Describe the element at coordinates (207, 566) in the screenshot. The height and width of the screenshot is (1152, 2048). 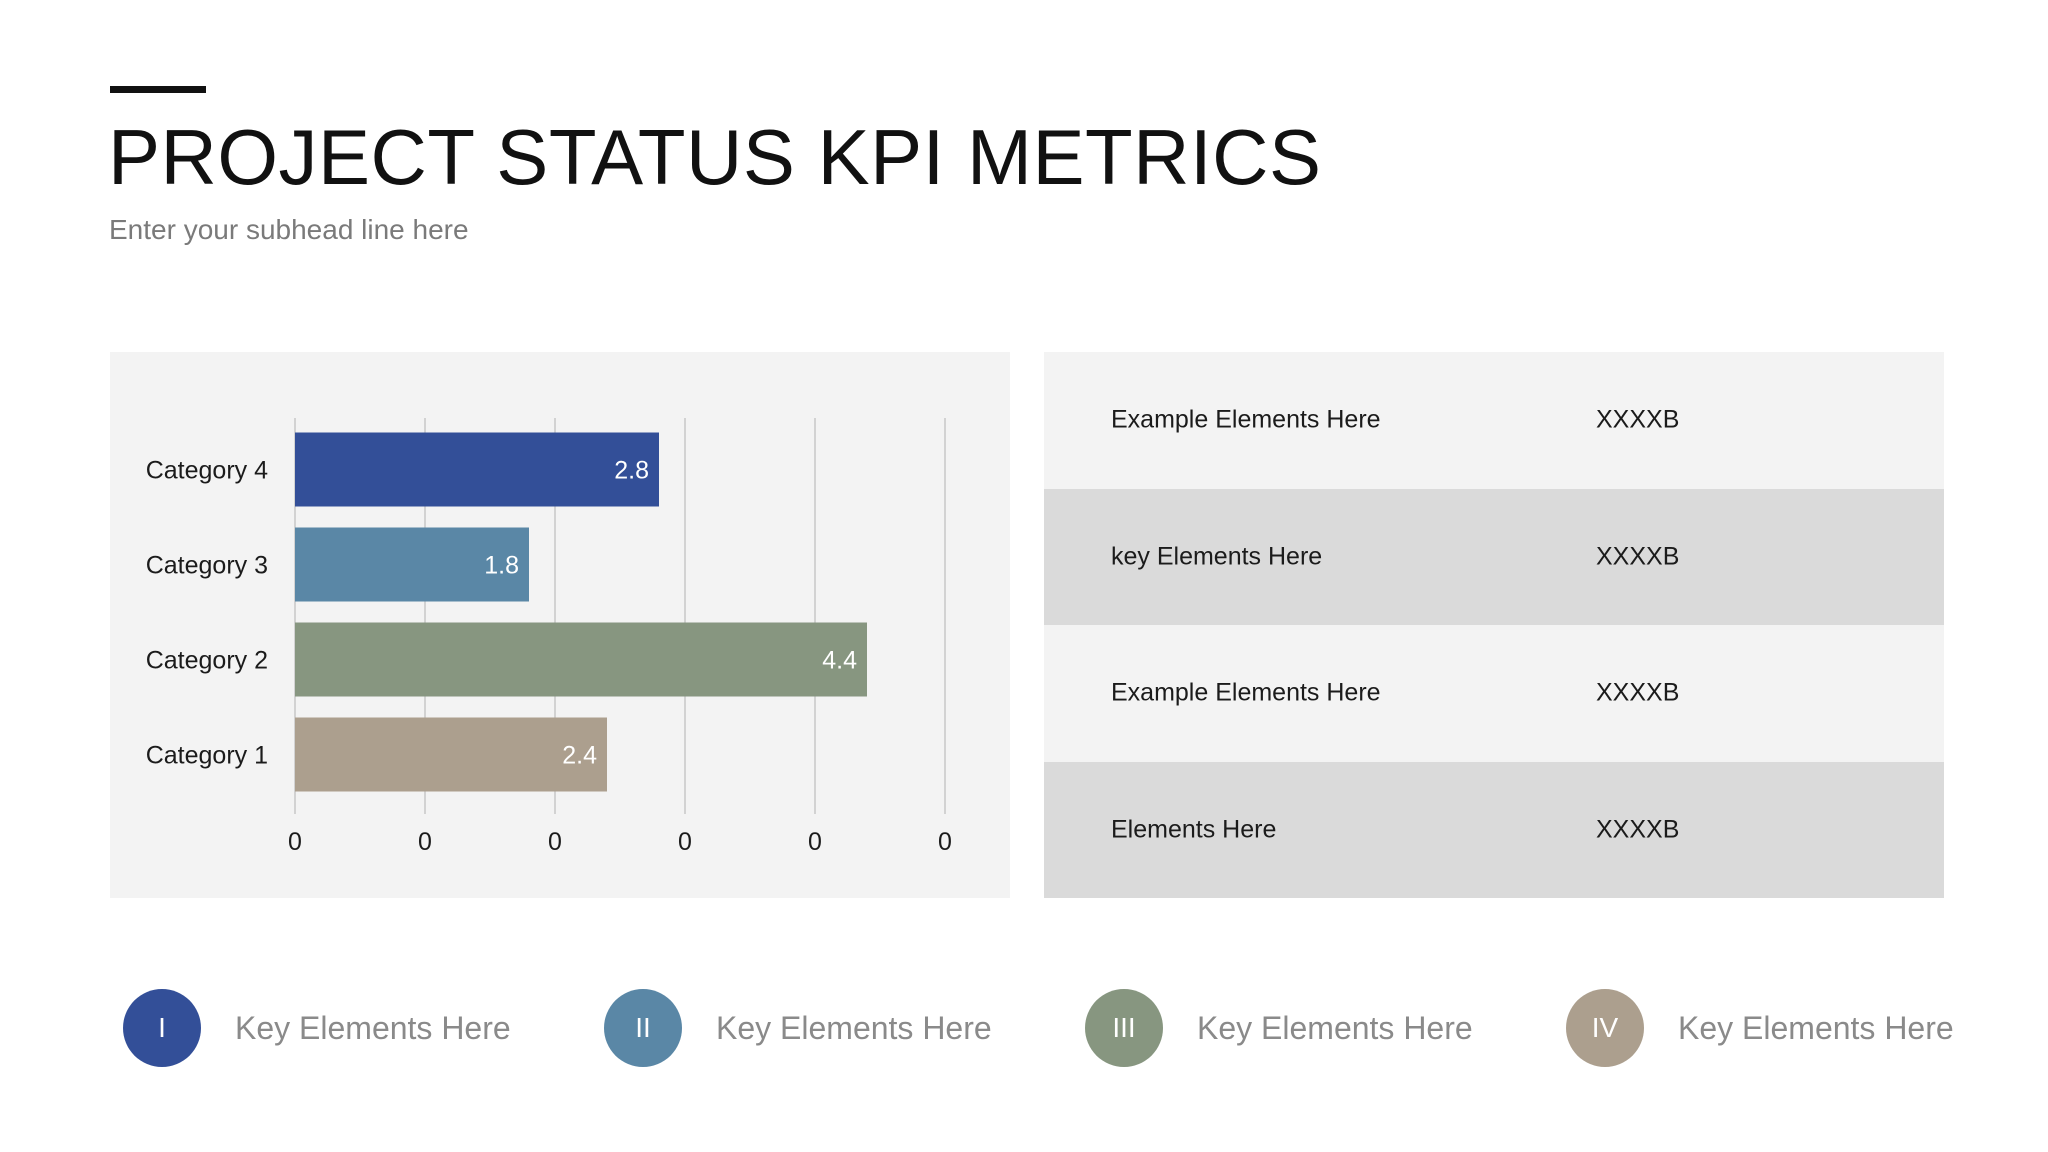
I see `category-label: Category 3` at that location.